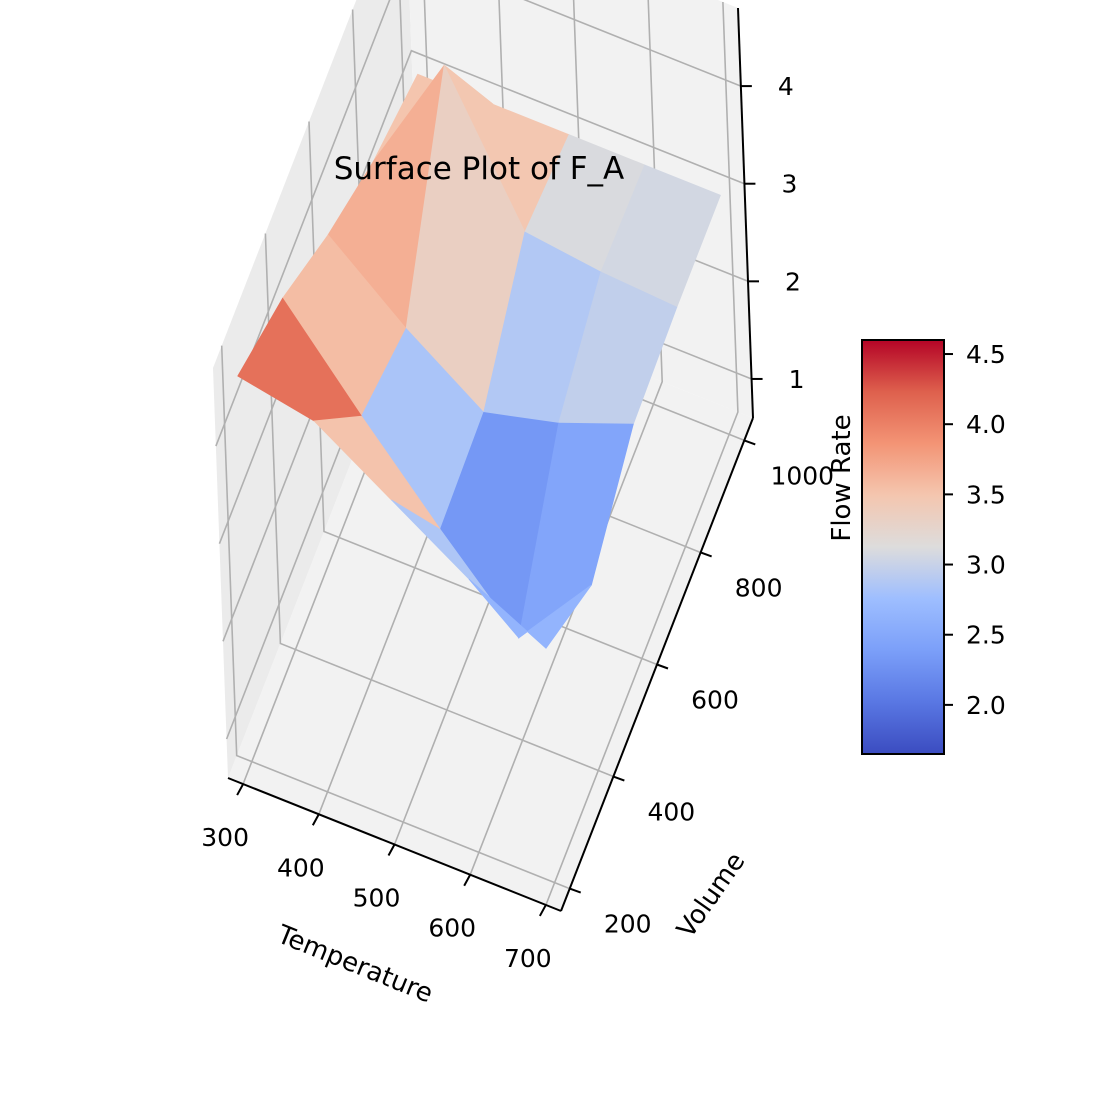  What do you see at coordinates (479, 169) in the screenshot?
I see `chart-title: Surface Plot of F_A` at bounding box center [479, 169].